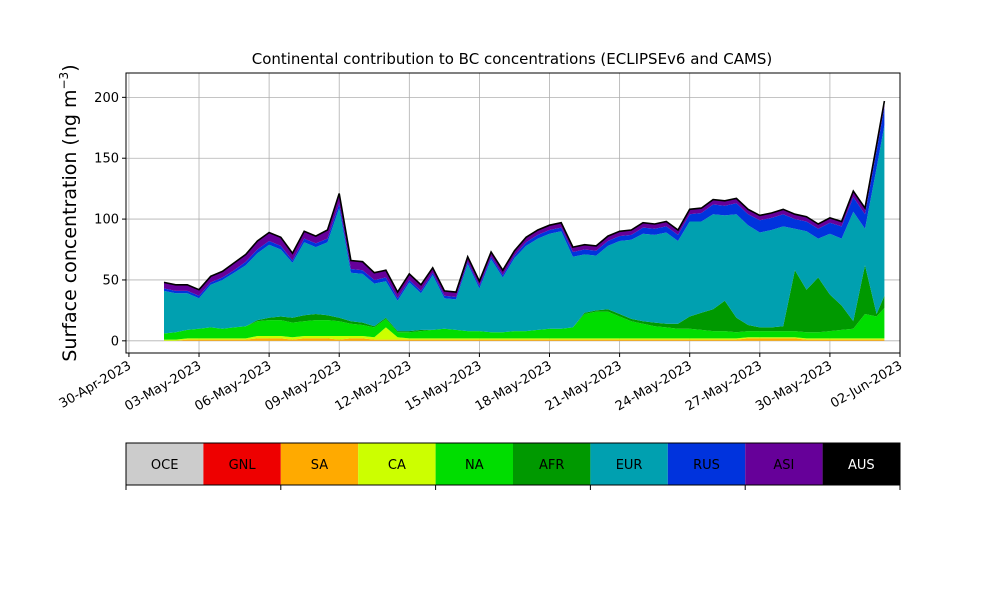 This screenshot has width=1000, height=600. Describe the element at coordinates (233, 386) in the screenshot. I see `x-tick-label: 06-May-2023` at that location.